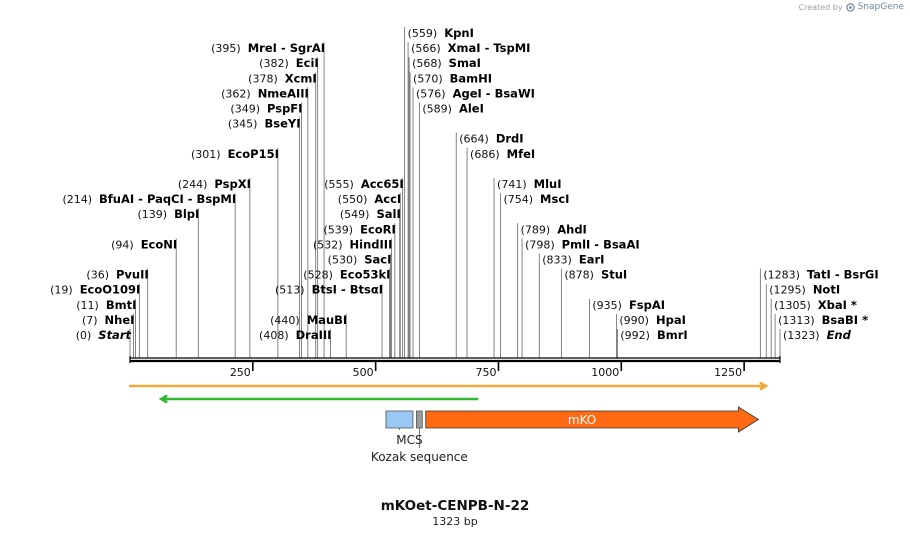 Image resolution: width=910 pixels, height=538 pixels. Describe the element at coordinates (282, 78) in the screenshot. I see `enzyme-xcmi: (378) XcmI` at that location.